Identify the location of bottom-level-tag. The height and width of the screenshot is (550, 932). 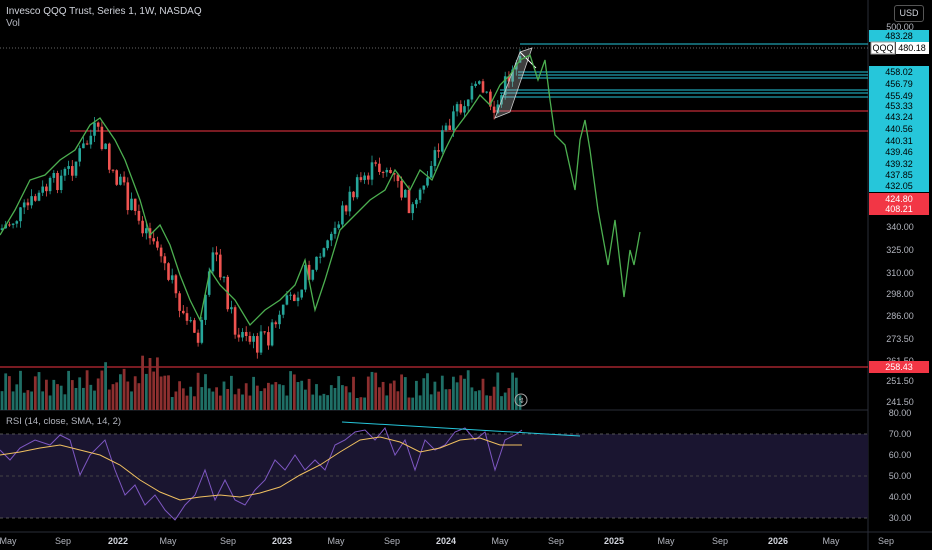
(899, 367).